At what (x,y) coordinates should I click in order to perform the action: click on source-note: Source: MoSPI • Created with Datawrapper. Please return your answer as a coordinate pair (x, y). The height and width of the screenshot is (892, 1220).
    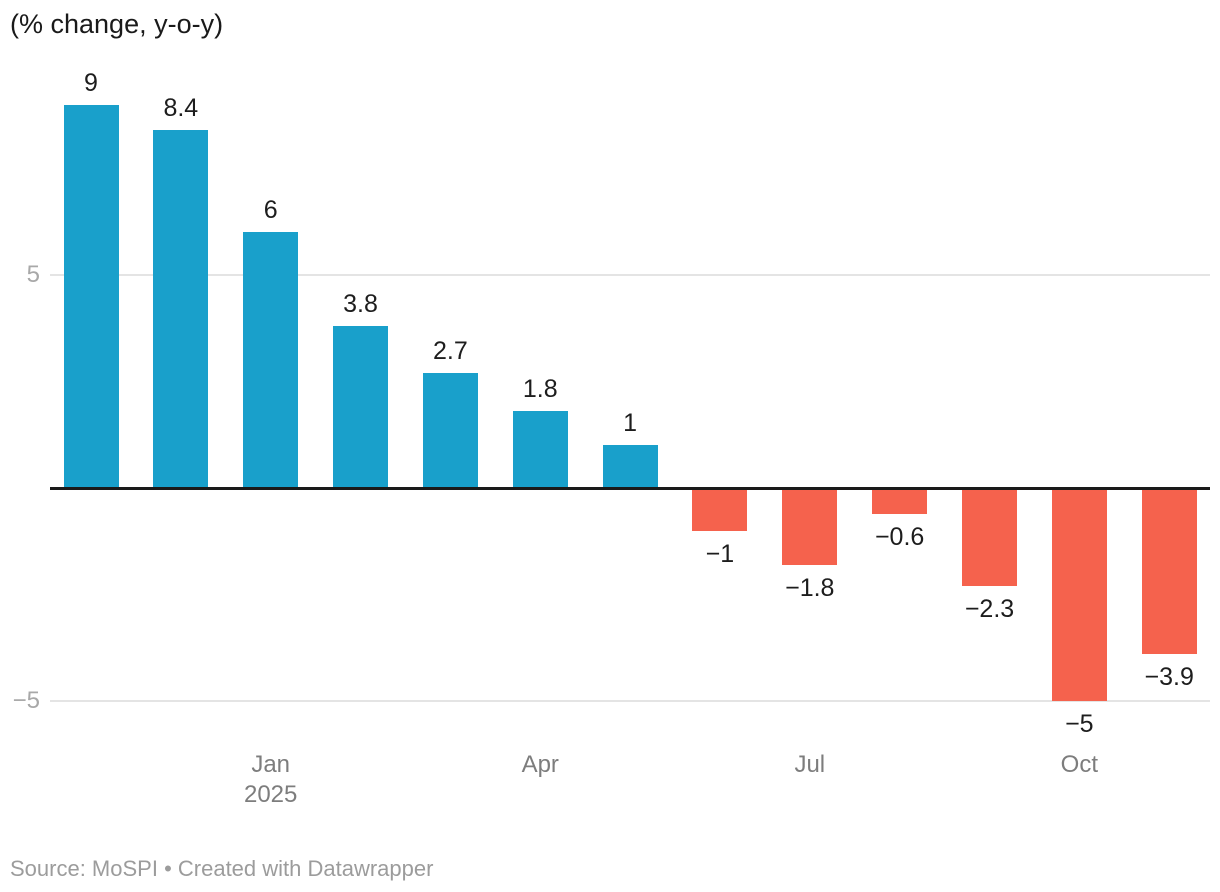
    Looking at the image, I should click on (222, 868).